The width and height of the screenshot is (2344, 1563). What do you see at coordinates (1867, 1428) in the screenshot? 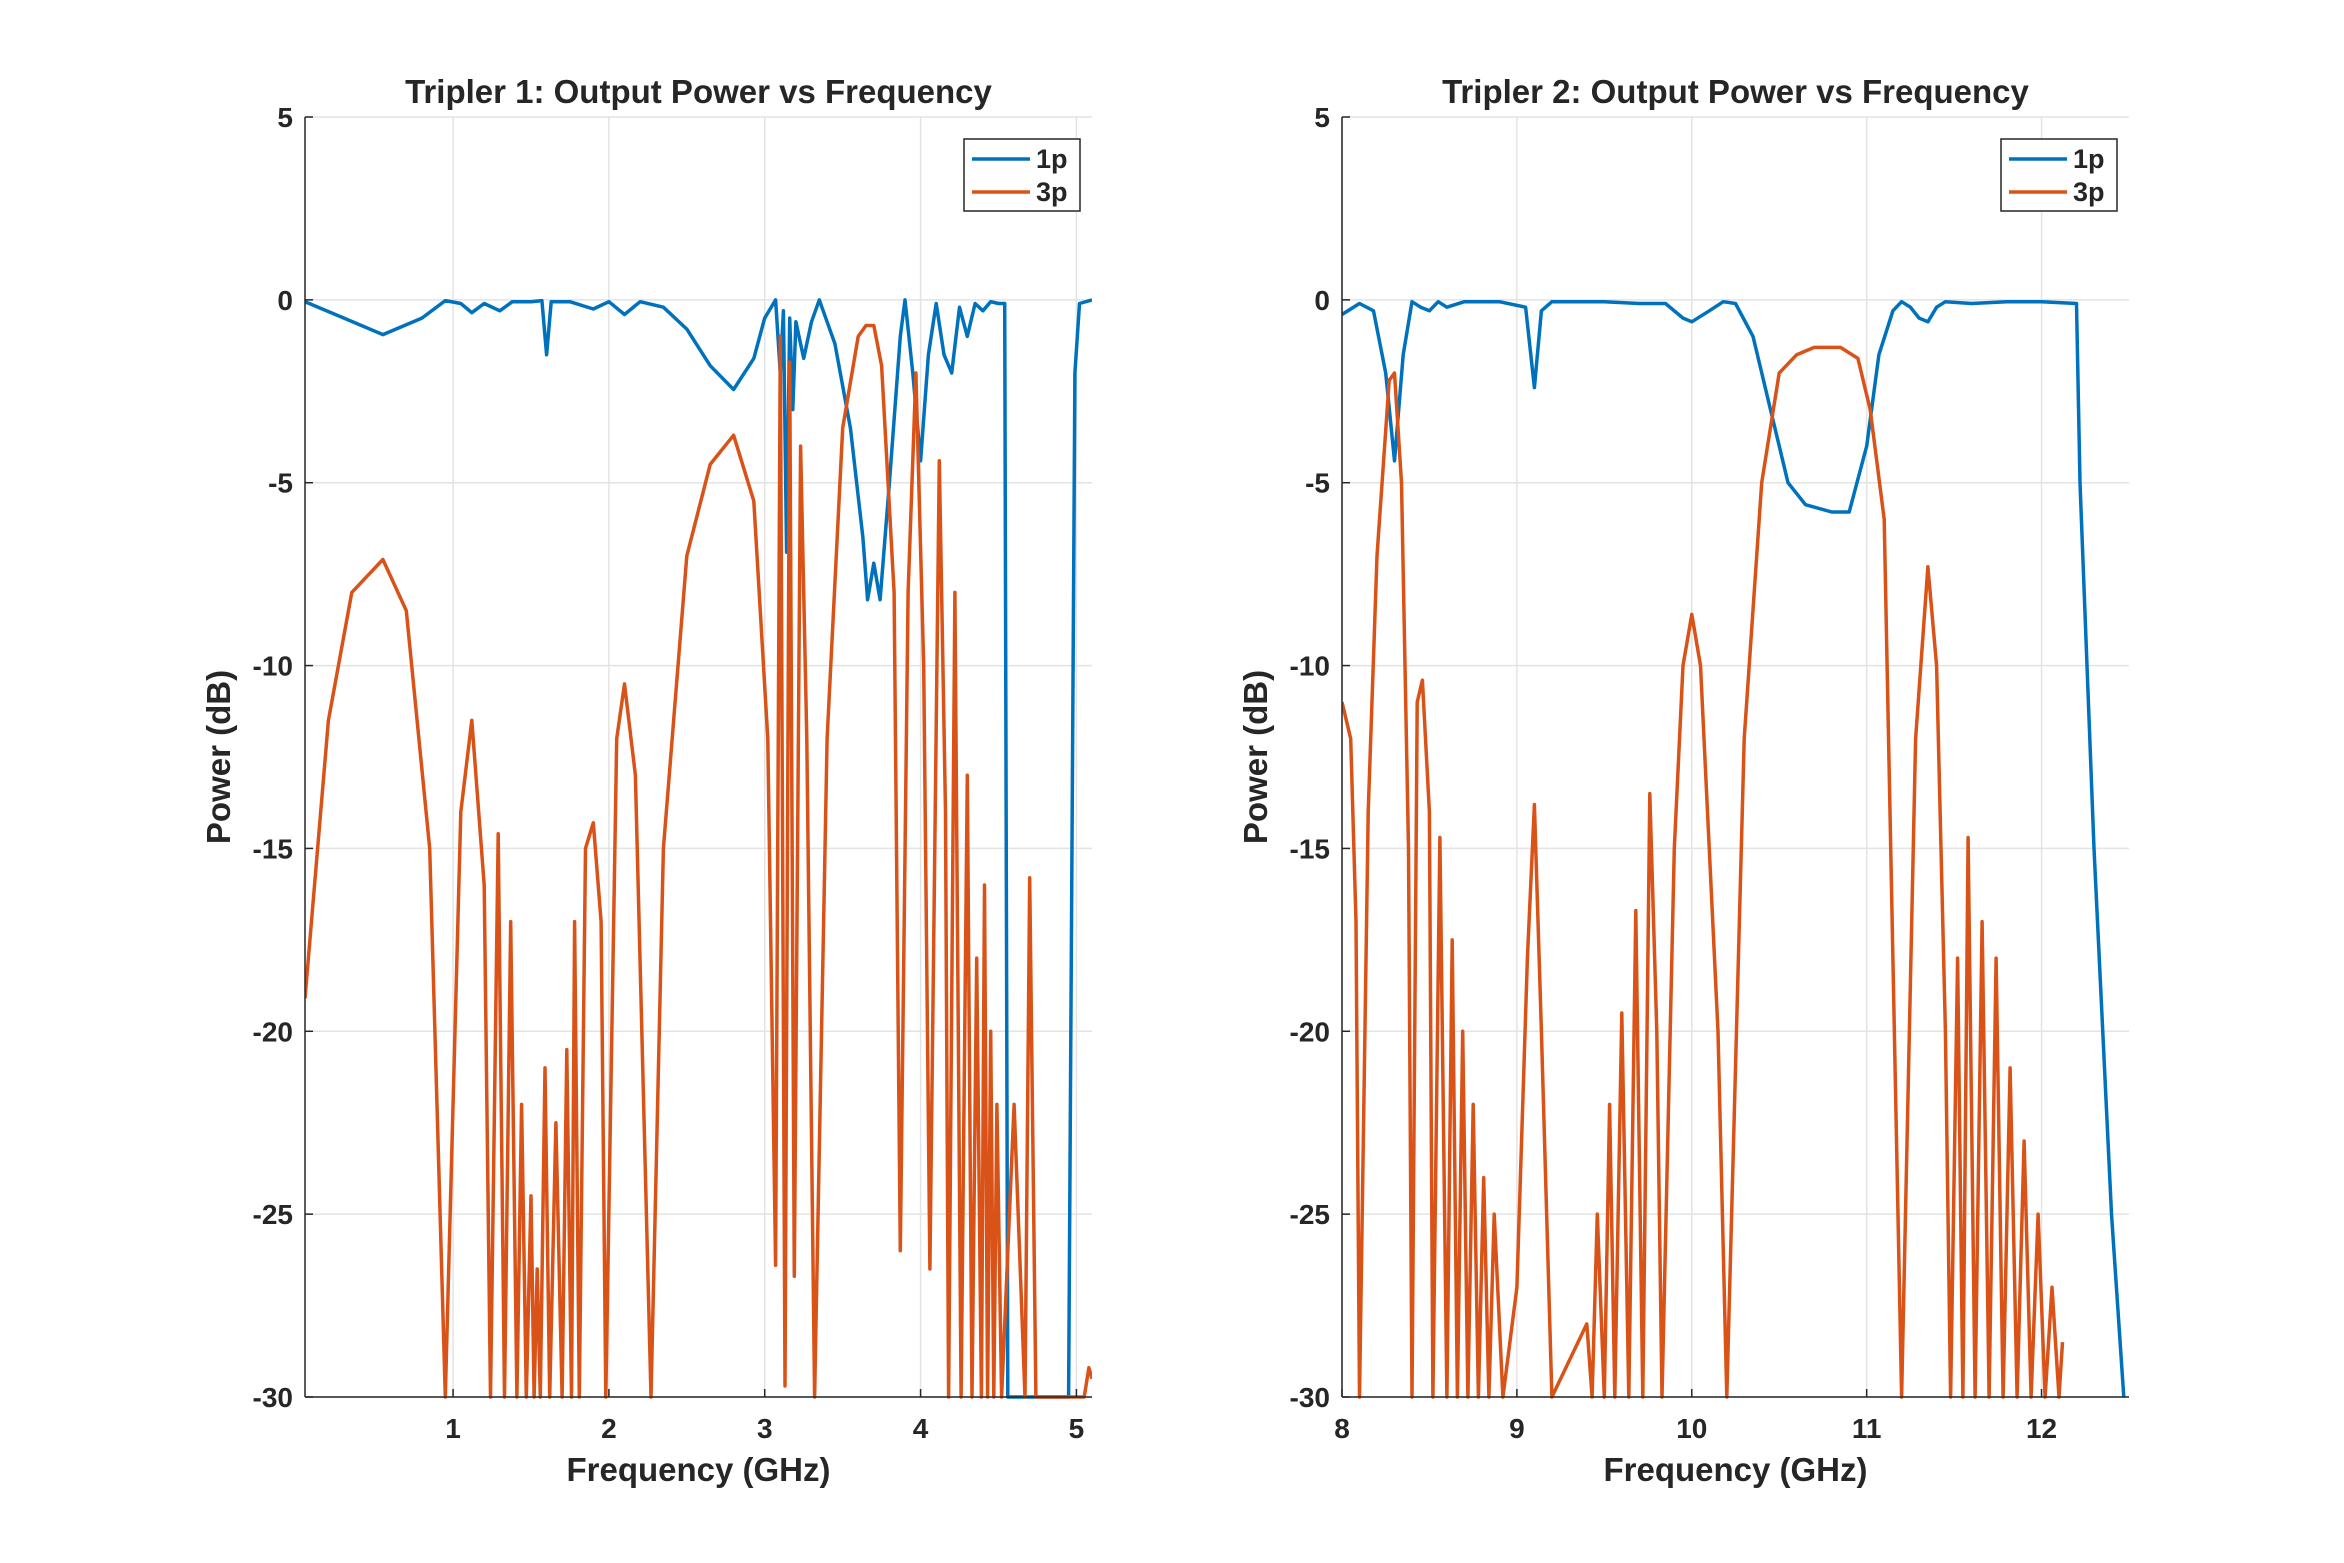
I see `x-tick-label: 11` at bounding box center [1867, 1428].